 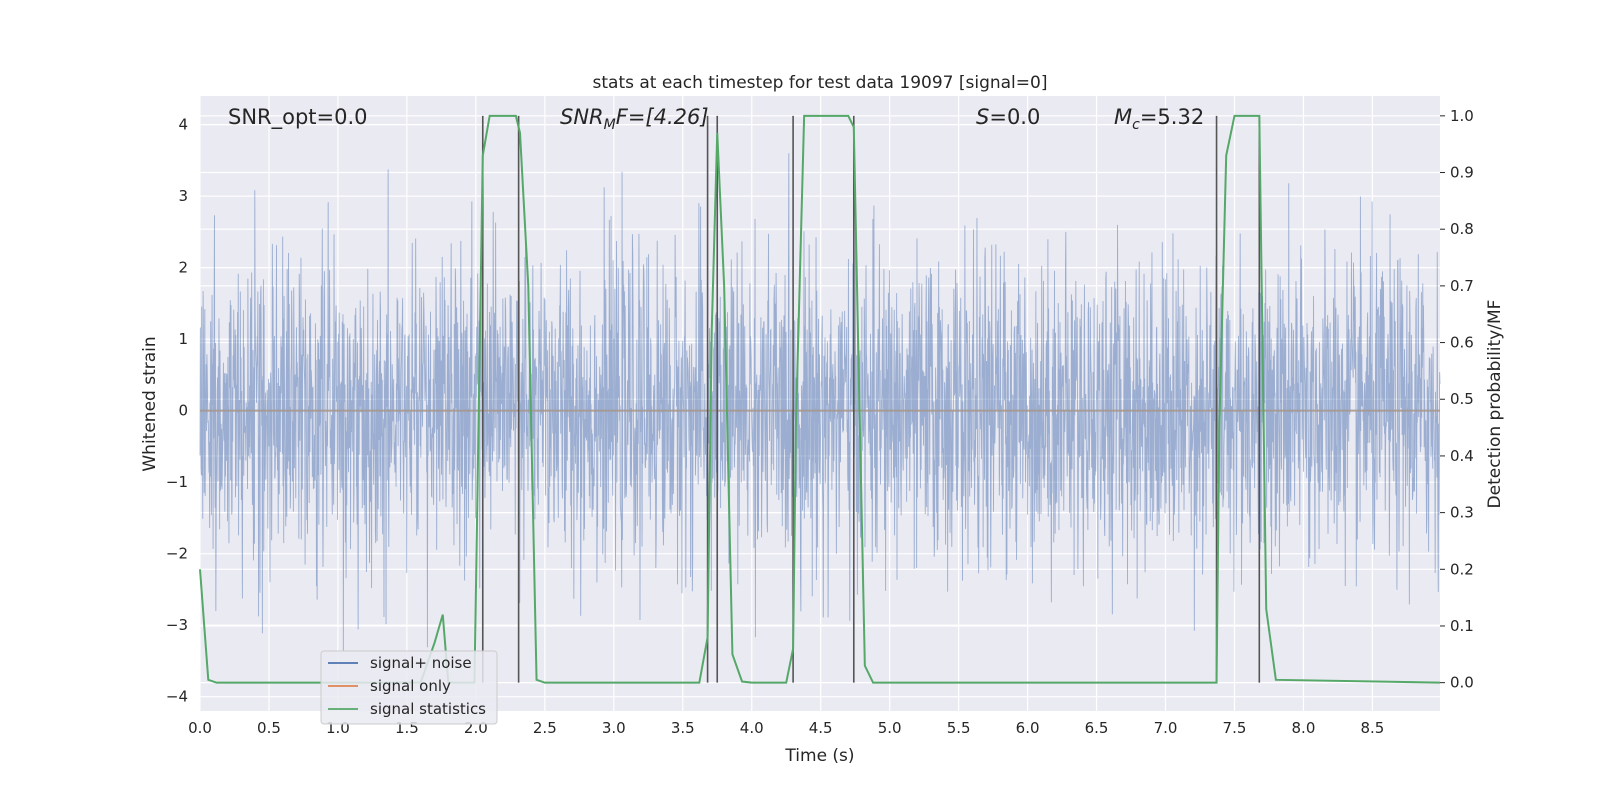 What do you see at coordinates (200, 728) in the screenshot?
I see `x-tick-label: 0.0` at bounding box center [200, 728].